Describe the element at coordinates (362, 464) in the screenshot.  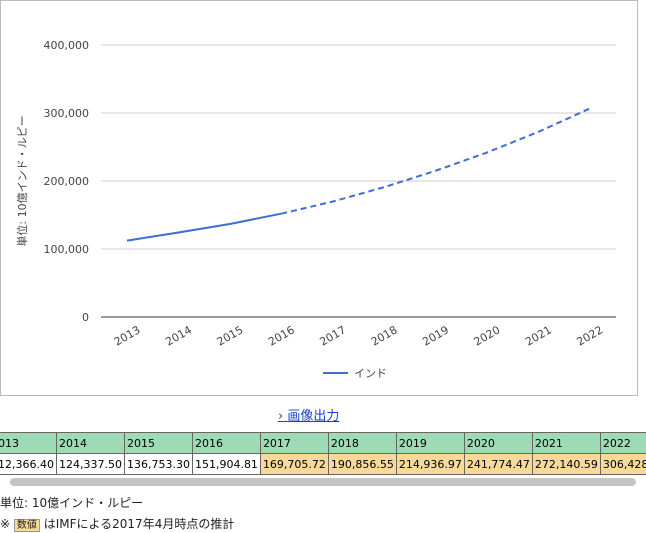
I see `value-cell: 190,856.55` at that location.